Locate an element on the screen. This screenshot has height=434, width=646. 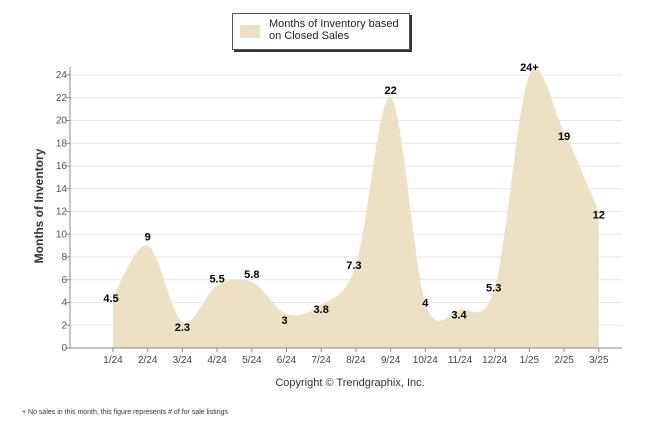
y-axis-title: Months of Inventory is located at coordinates (39, 206).